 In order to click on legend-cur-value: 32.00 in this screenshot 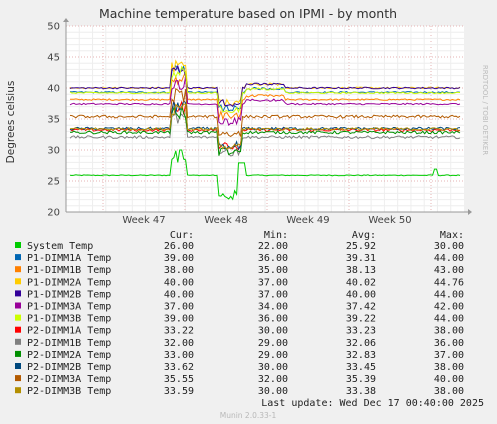, I will do `click(179, 343)`.